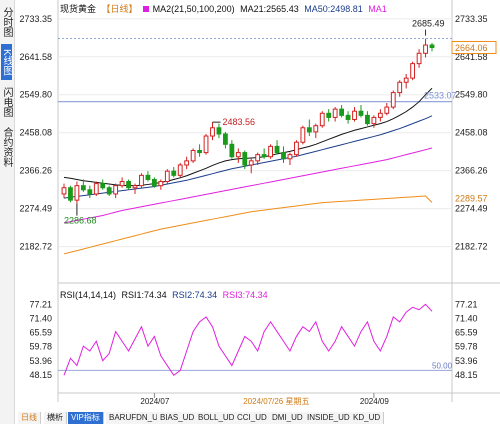 Image resolution: width=500 pixels, height=424 pixels. What do you see at coordinates (471, 209) in the screenshot?
I see `price-label-right: 2274.49` at bounding box center [471, 209].